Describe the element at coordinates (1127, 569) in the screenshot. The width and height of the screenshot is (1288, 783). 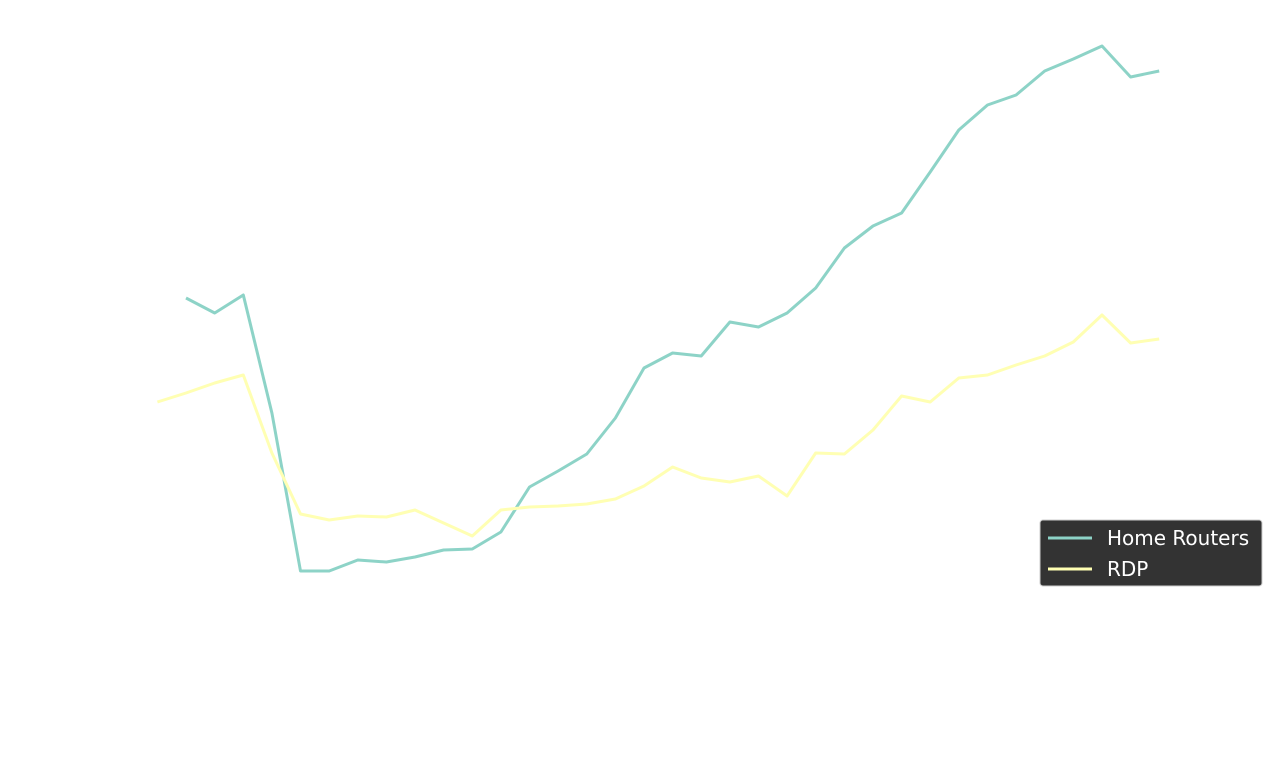
I see `legend-label-rdp: RDP` at that location.